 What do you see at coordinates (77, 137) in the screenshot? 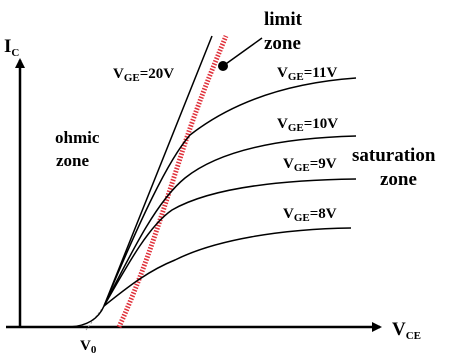
I see `ohmic-zone-label-line1: ohmic` at bounding box center [77, 137].